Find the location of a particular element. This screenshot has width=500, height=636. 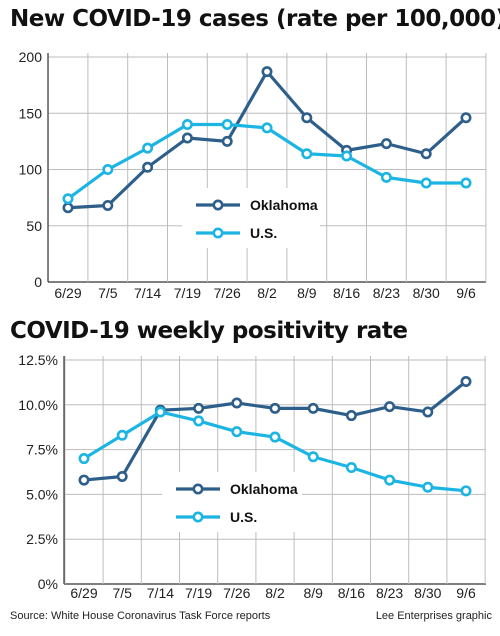

y-tick-label: 10.0% is located at coordinates (38, 405).